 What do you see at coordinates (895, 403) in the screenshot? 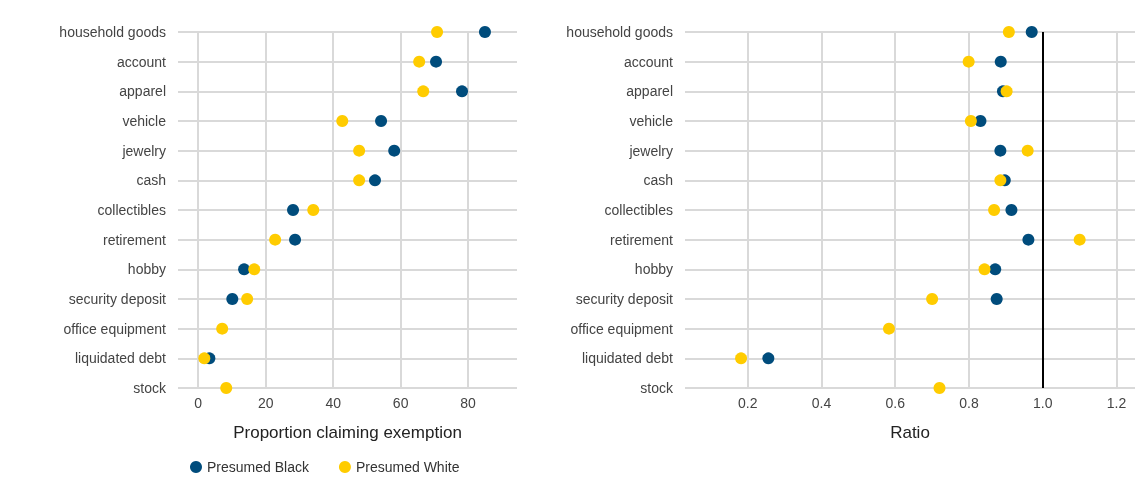
I see `x-tick-label: 0.6` at bounding box center [895, 403].